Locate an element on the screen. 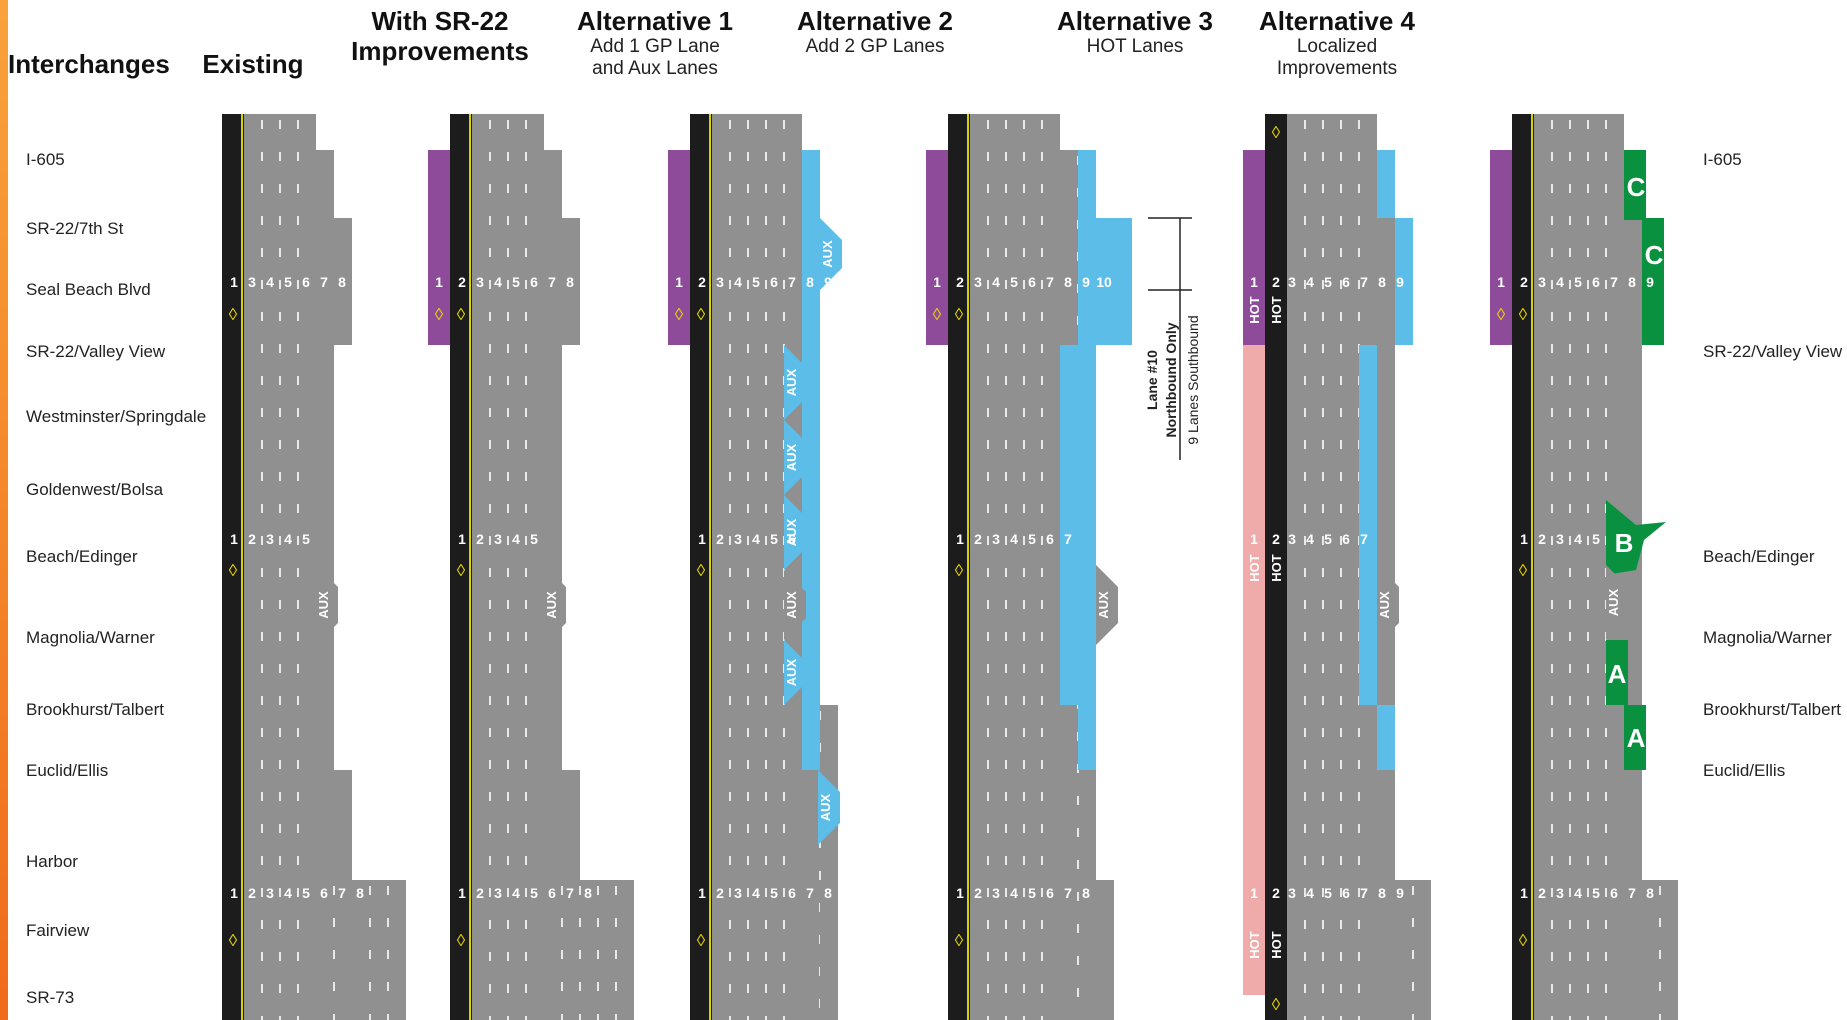 Image resolution: width=1847 pixels, height=1020 pixels. heading-alt4: Alternative 4 Localized Improvements is located at coordinates (1337, 42).